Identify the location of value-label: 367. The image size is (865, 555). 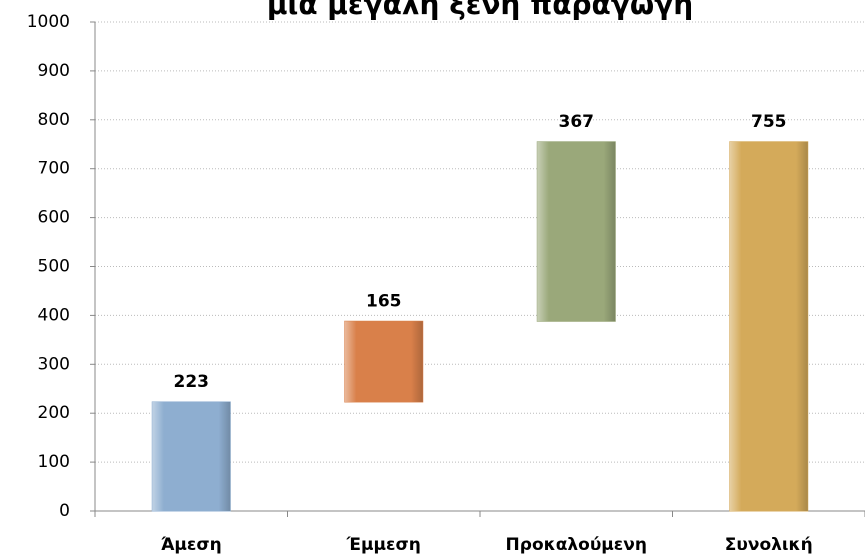
(577, 122).